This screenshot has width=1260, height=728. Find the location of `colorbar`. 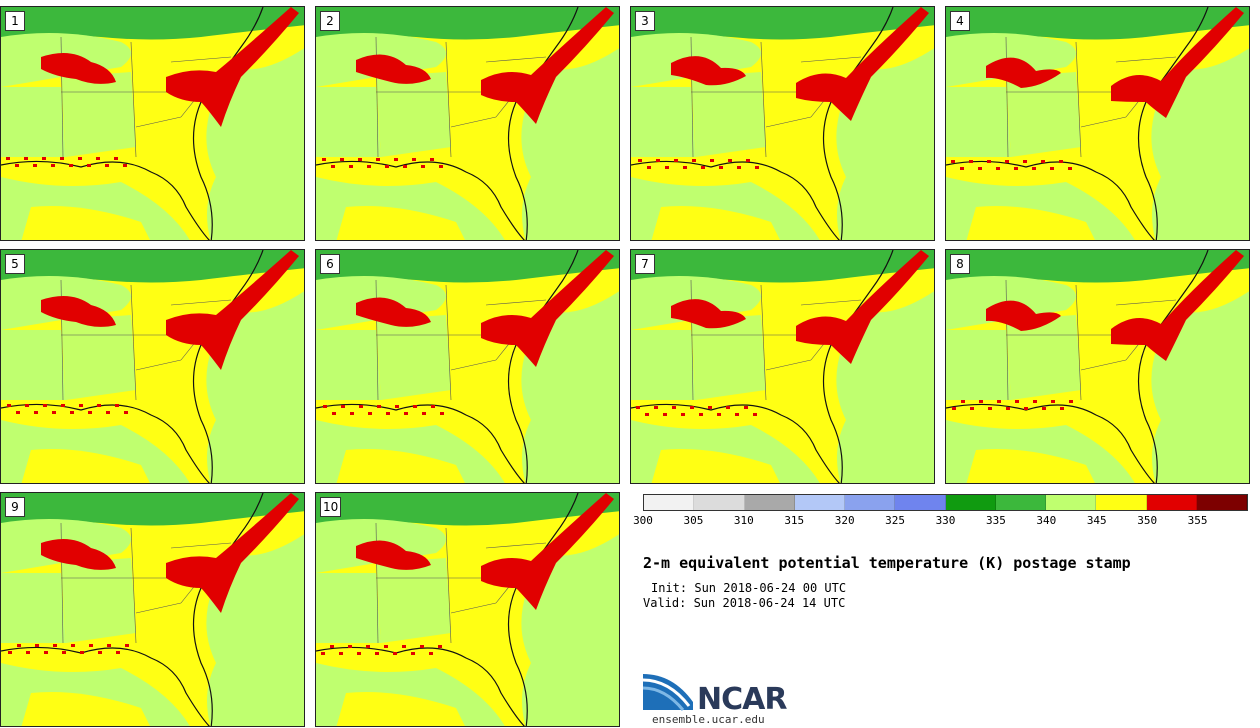

colorbar is located at coordinates (945, 502).